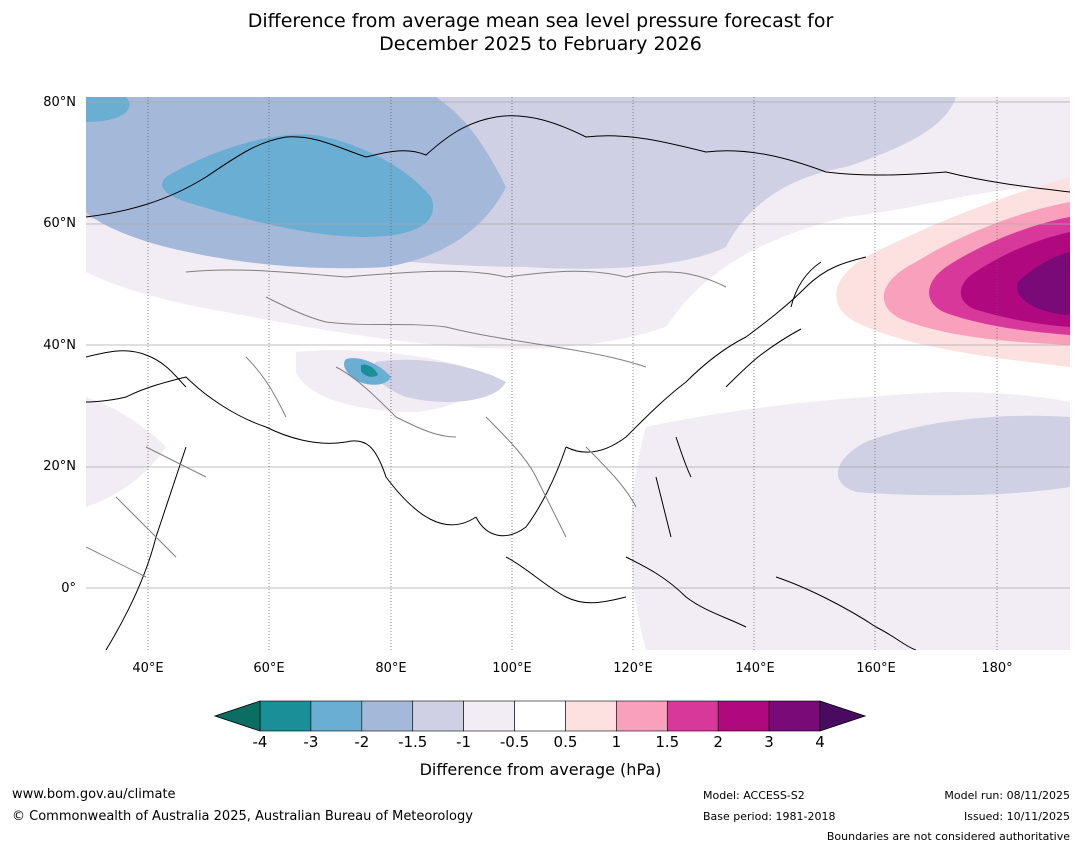 This screenshot has width=1081, height=850. Describe the element at coordinates (298, 185) in the screenshot. I see `anomaly-region-steel-blue` at that location.